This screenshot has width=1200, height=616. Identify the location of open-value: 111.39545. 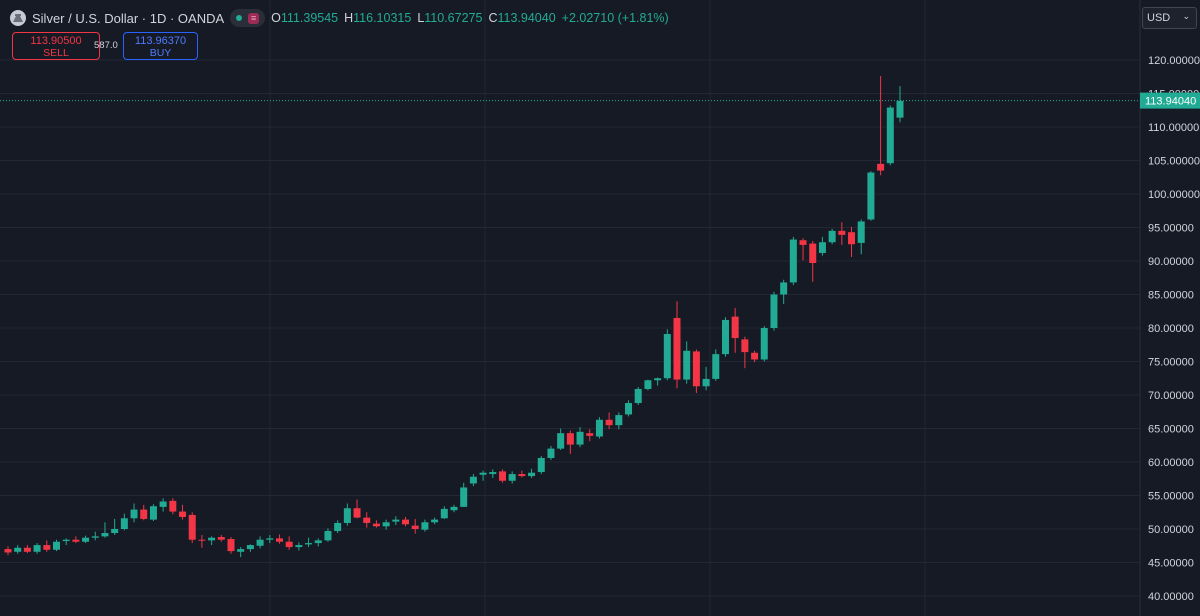
(309, 18).